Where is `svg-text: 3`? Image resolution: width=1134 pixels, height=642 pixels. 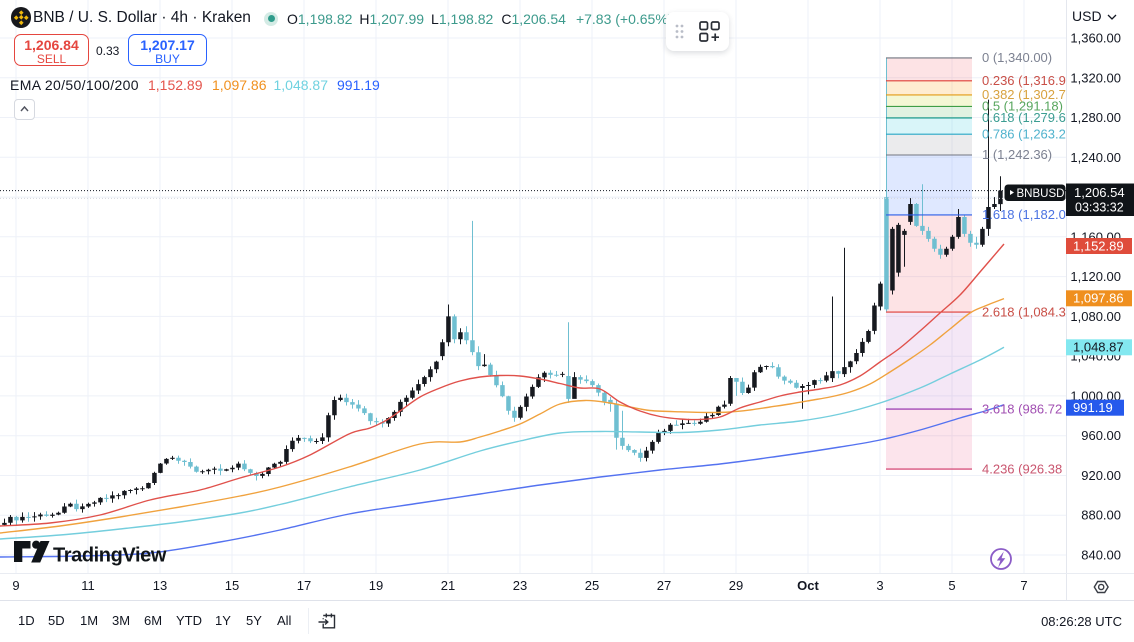
svg-text: 3 is located at coordinates (879, 585).